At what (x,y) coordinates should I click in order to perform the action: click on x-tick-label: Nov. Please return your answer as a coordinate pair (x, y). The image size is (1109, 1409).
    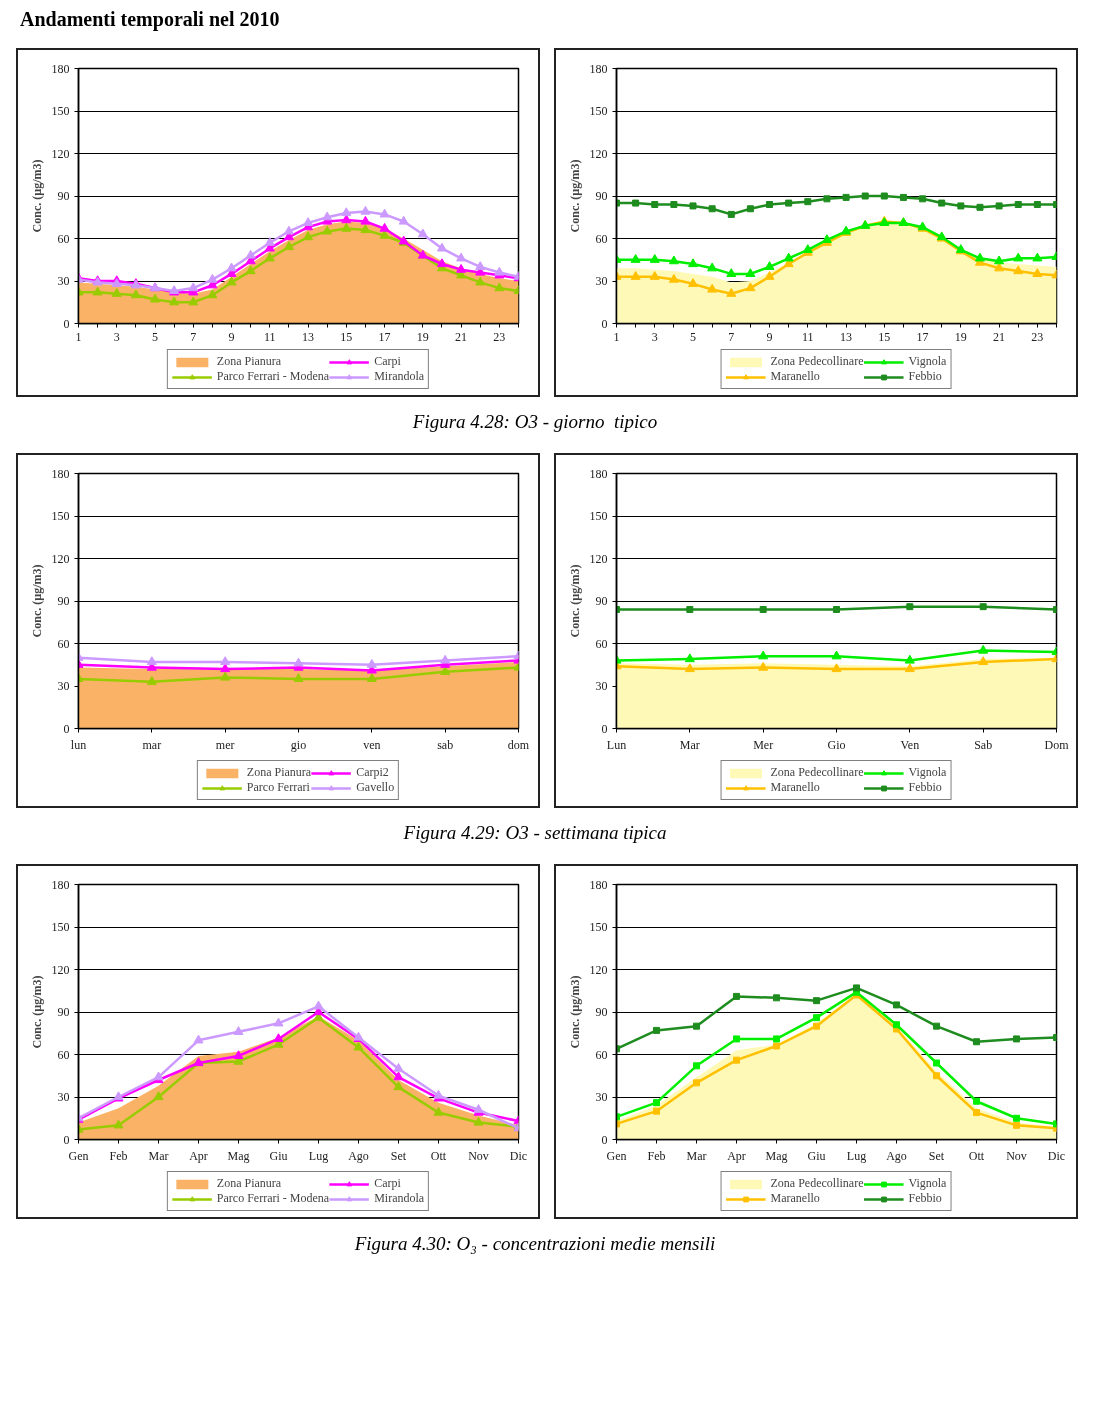
    Looking at the image, I should click on (1016, 1155).